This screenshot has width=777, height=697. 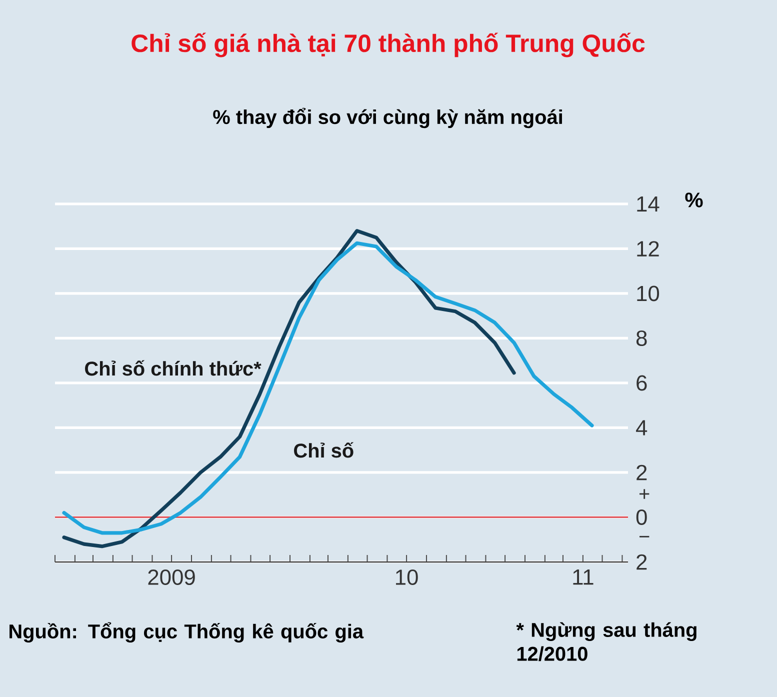 I want to click on y-tick-label: 6, so click(x=641, y=383).